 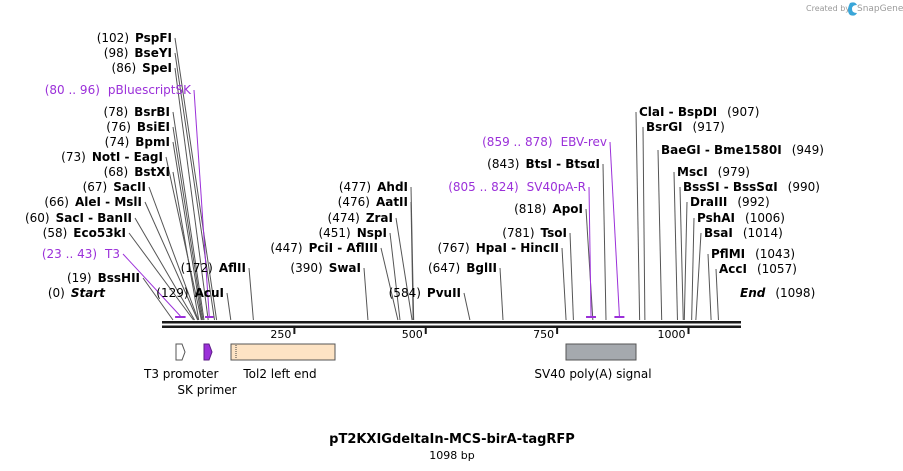 I want to click on primer-name-pbluescriptsk: pBluescriptSK, so click(x=150, y=90).